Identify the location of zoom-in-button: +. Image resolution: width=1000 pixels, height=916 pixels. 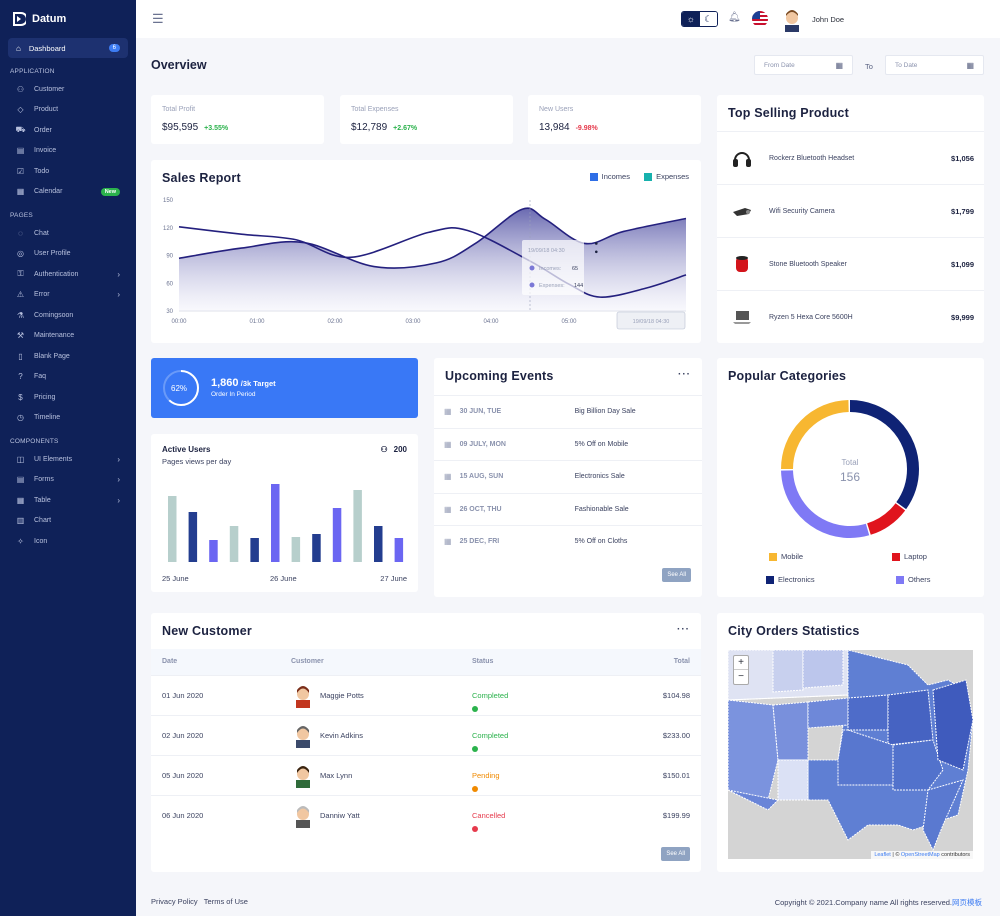
(741, 663).